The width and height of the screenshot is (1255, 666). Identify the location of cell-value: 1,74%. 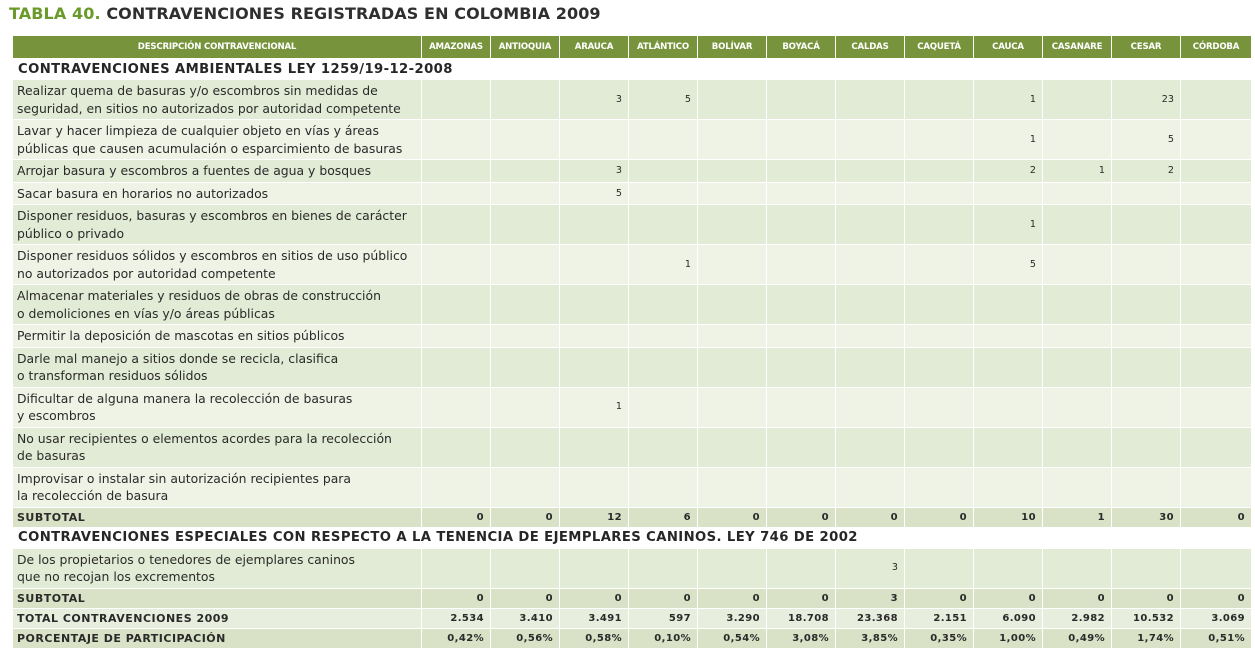
(1146, 638).